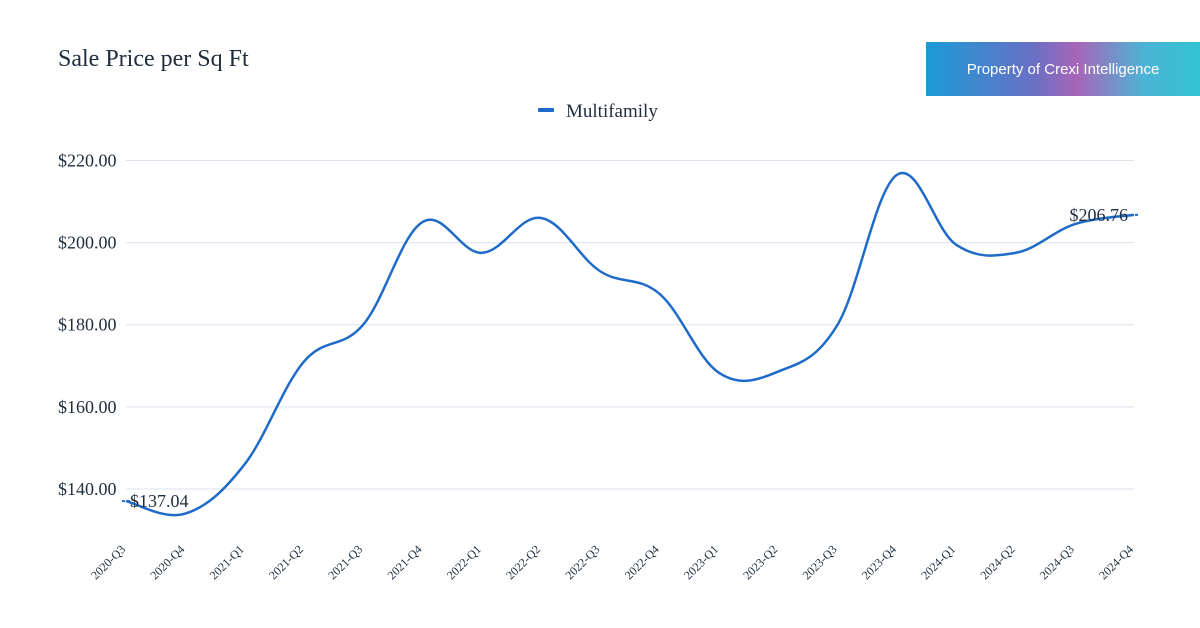 The image size is (1200, 628). I want to click on y-tick-label: $220.00, so click(87, 161).